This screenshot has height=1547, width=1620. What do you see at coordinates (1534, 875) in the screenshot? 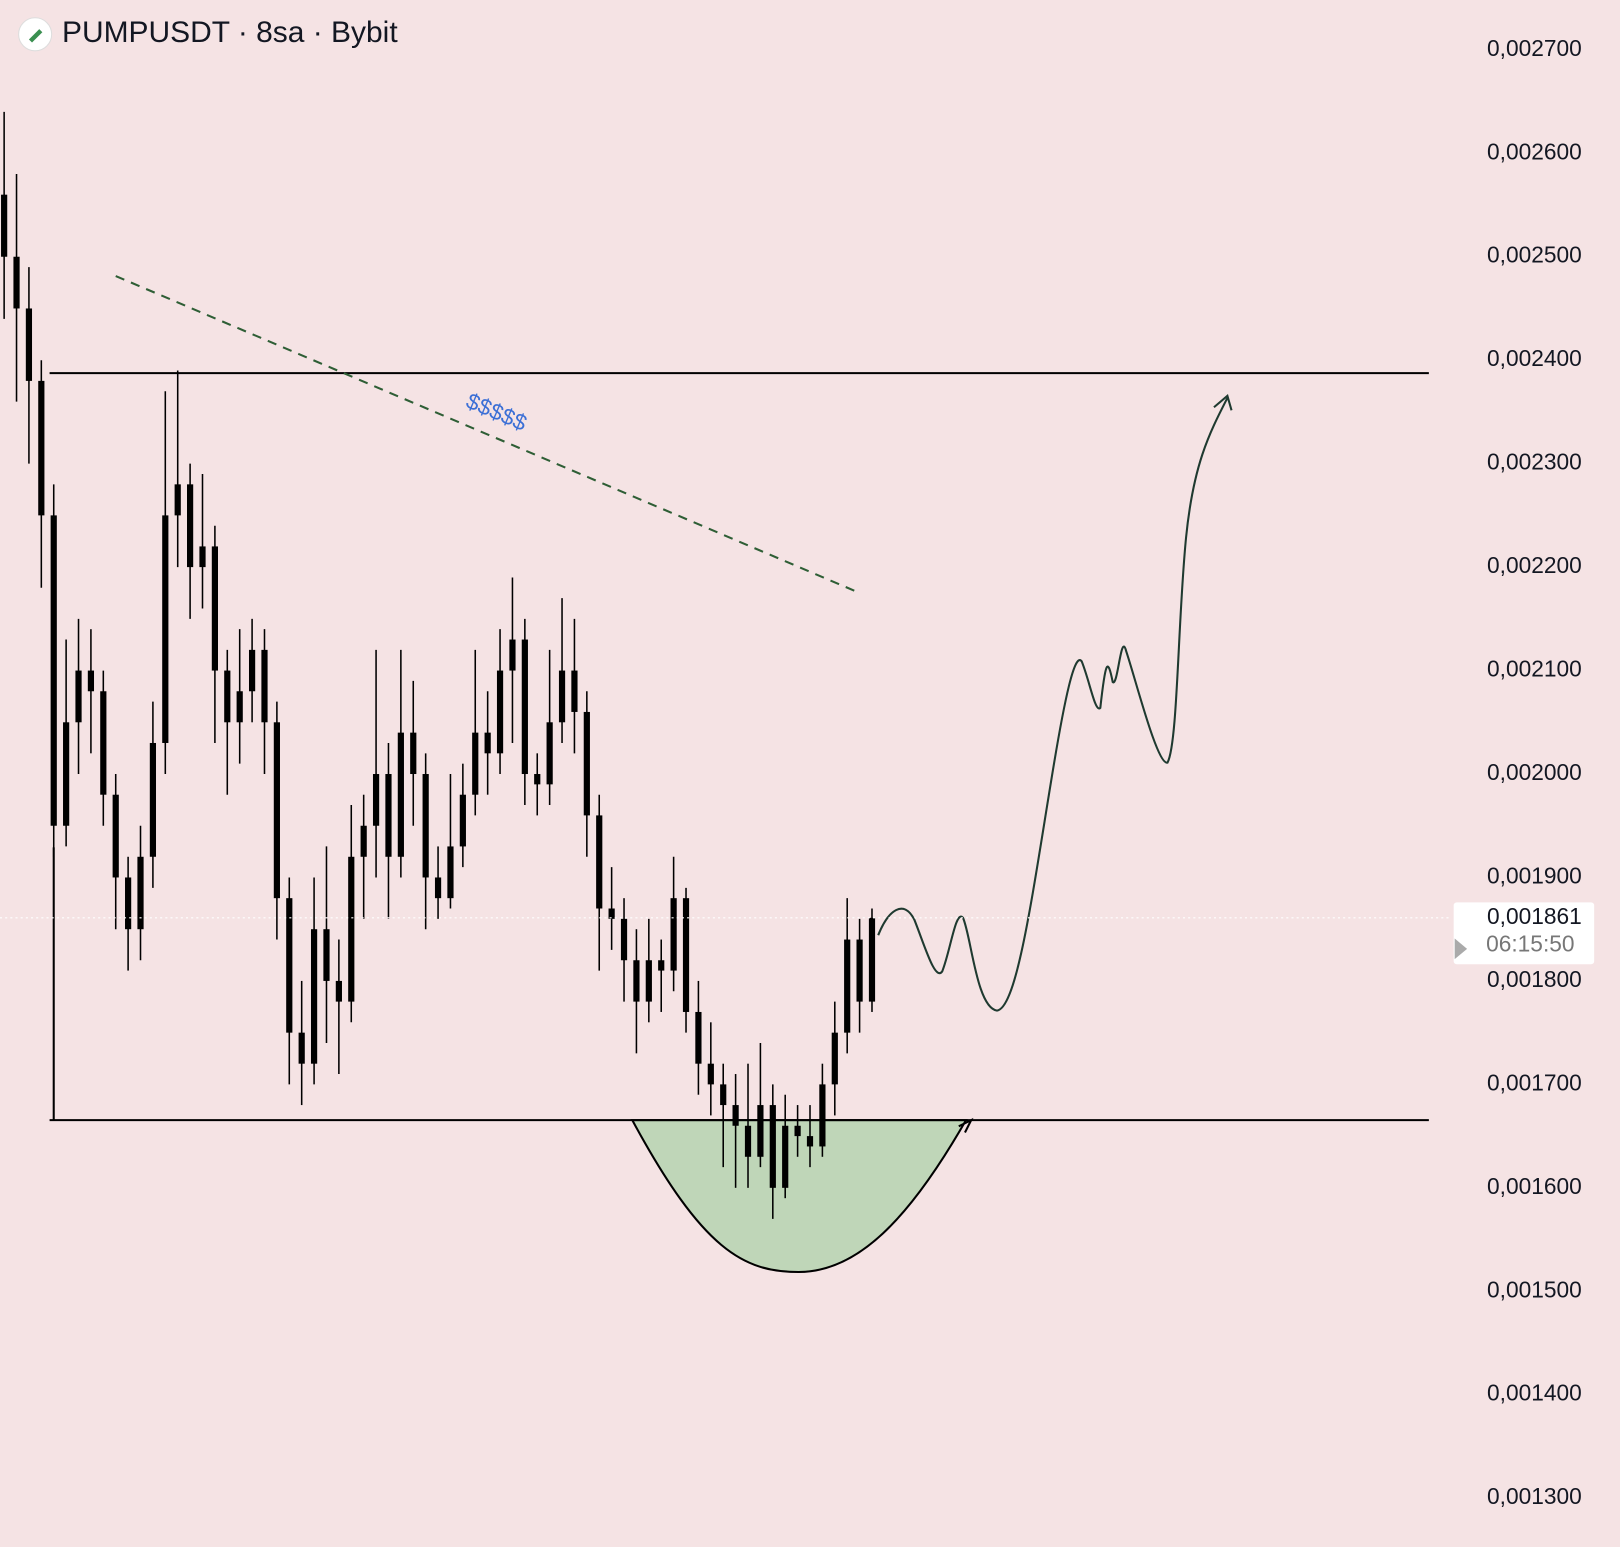
I see `y-tick-label: 0,001900` at bounding box center [1534, 875].